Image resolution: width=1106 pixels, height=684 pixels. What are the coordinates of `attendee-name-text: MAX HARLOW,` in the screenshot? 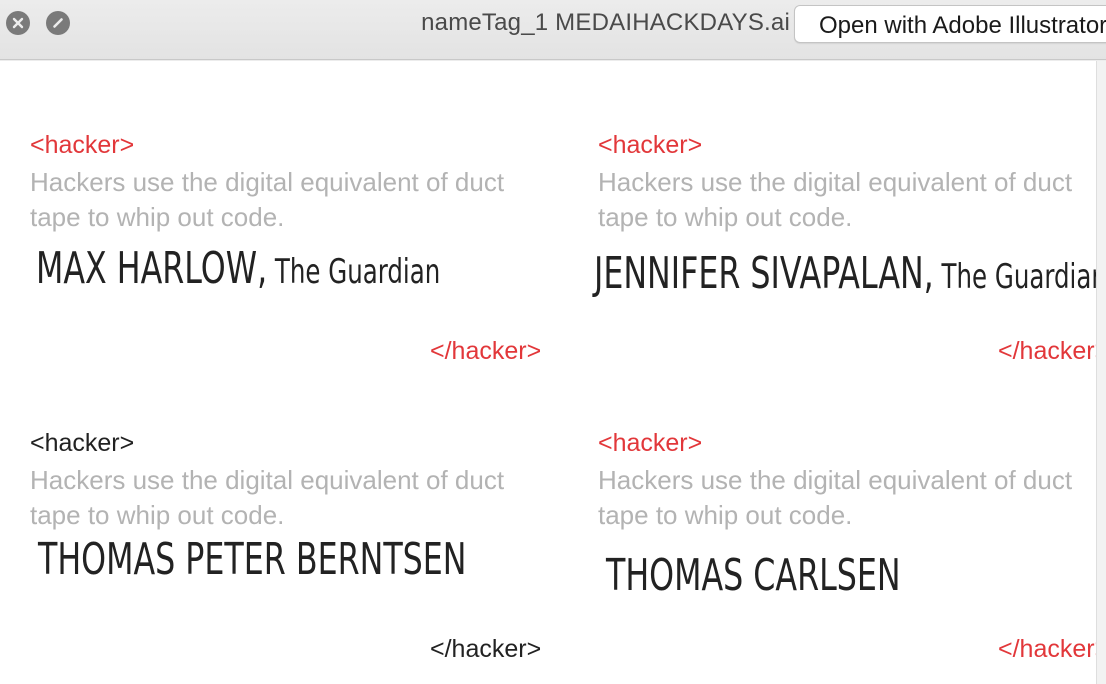 It's located at (152, 268).